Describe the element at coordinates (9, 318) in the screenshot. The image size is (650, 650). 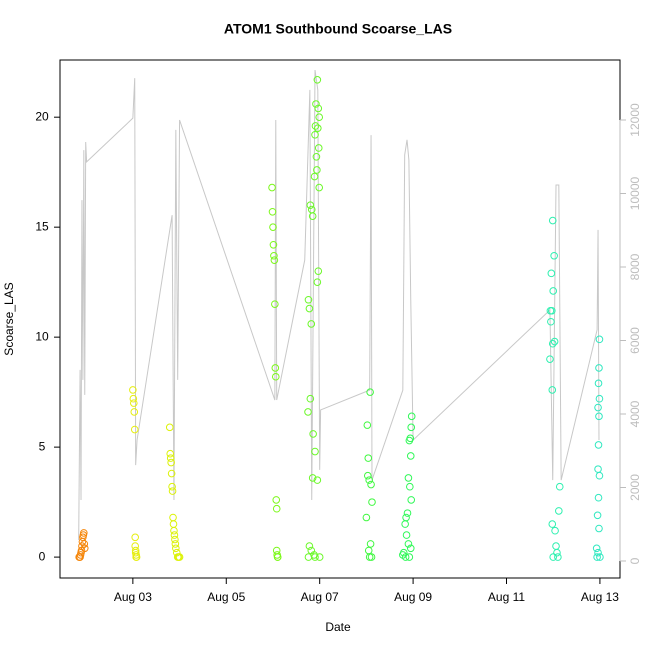
I see `y-axis-label: Scoarse_LAS` at that location.